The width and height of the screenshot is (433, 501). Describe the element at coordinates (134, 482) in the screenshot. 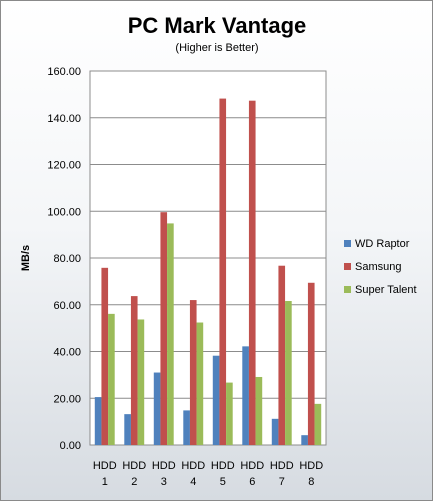

I see `x-category-label-bottom: 2` at that location.